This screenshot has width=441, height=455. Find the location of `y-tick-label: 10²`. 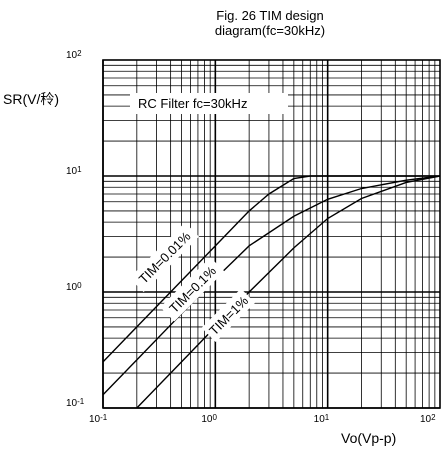

y-tick-label: 10² is located at coordinates (74, 55).